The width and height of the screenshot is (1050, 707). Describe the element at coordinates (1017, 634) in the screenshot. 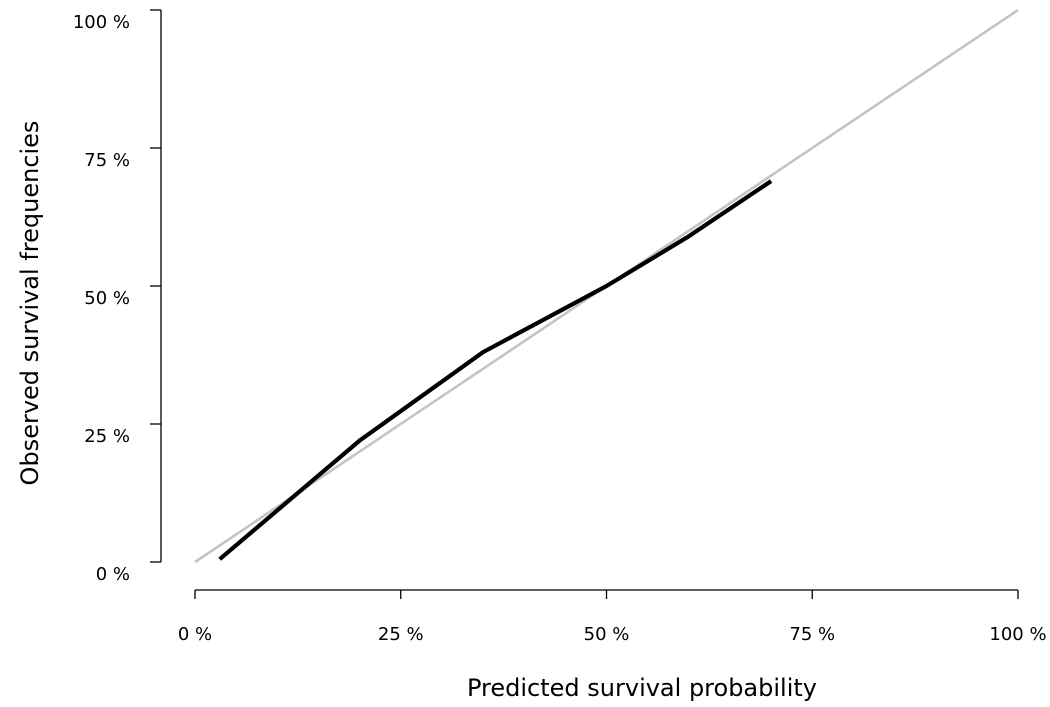

I see `x-tick-label: 100 %` at that location.